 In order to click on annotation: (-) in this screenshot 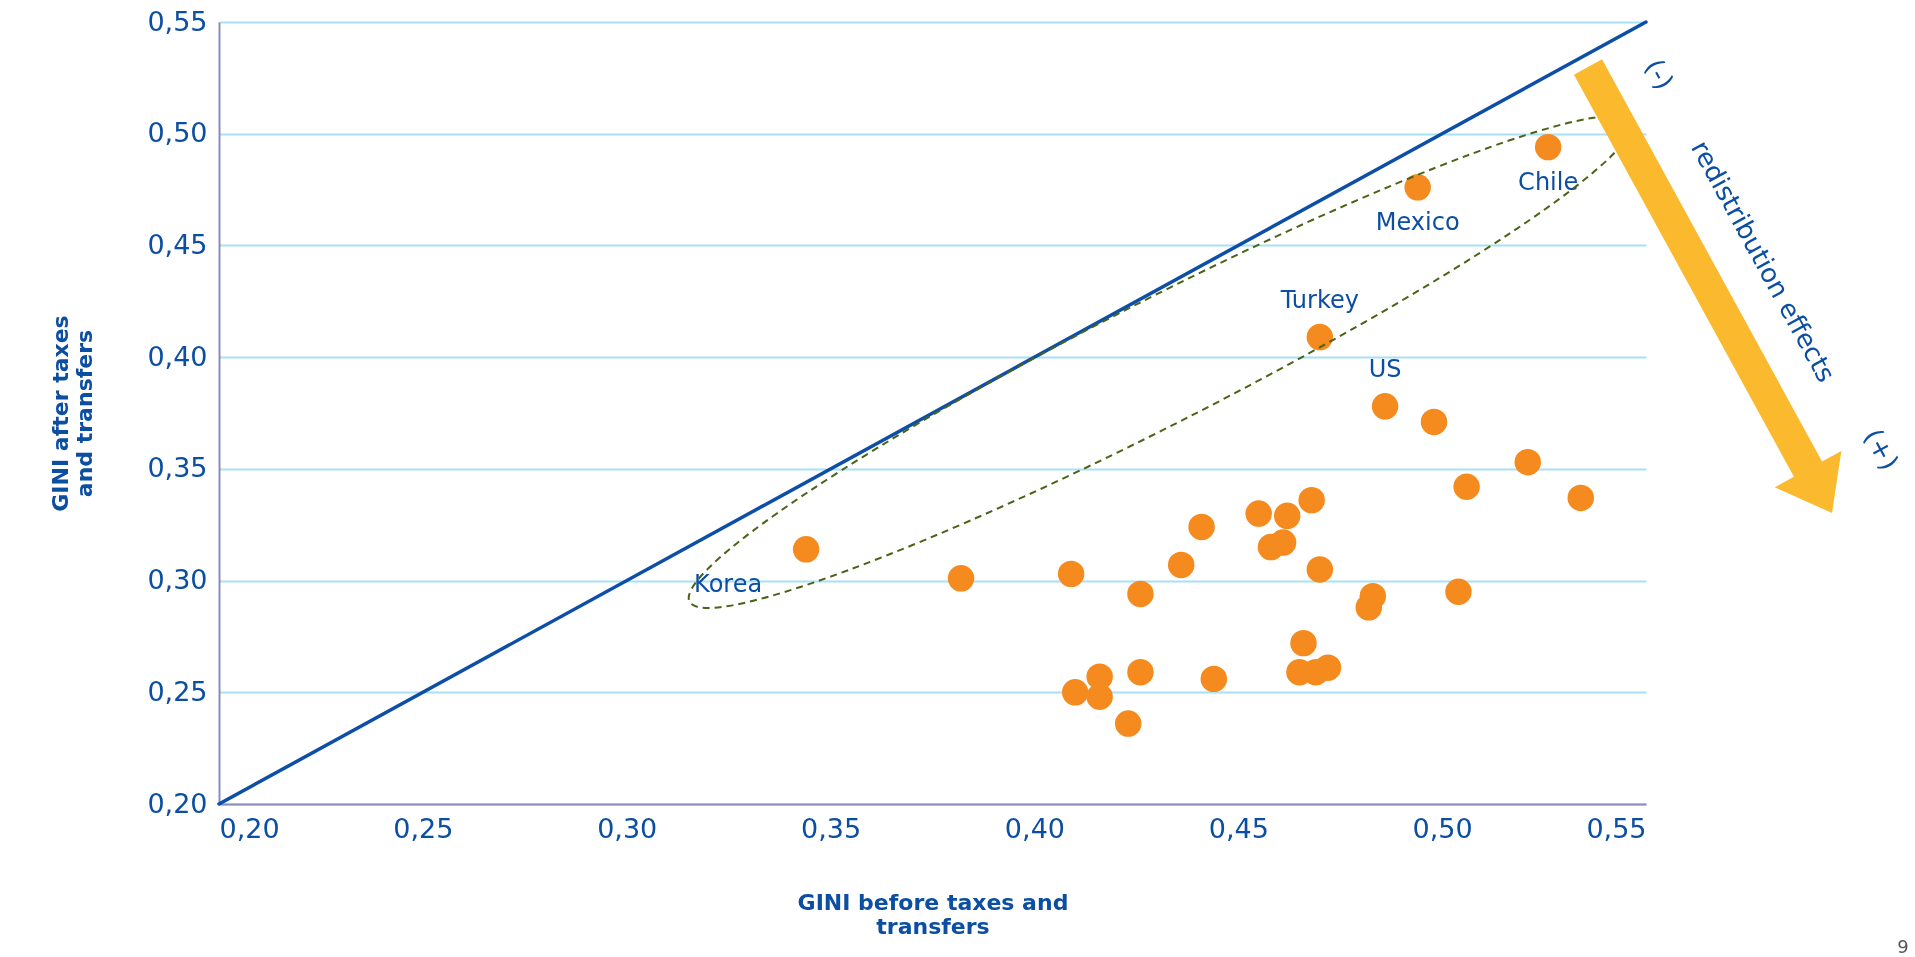, I will do `click(1659, 74)`.